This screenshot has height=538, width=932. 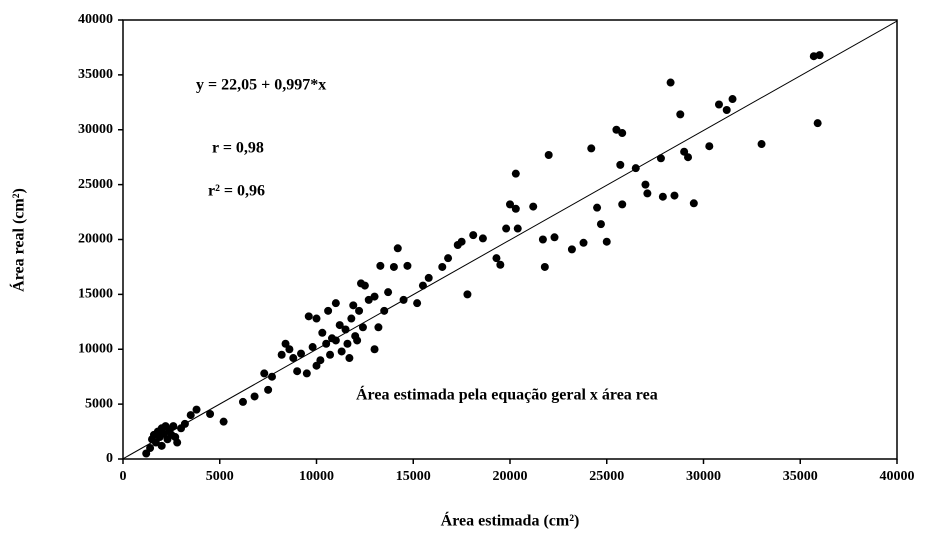 I want to click on y-tick-label: 30000, so click(x=95, y=129).